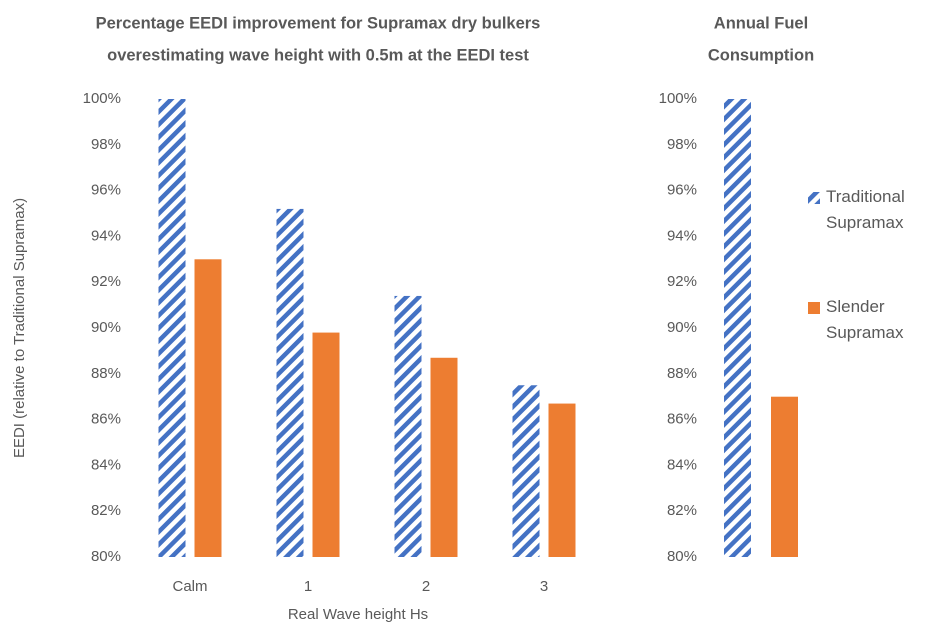 The height and width of the screenshot is (627, 951). I want to click on x-tick-label: 2, so click(426, 586).